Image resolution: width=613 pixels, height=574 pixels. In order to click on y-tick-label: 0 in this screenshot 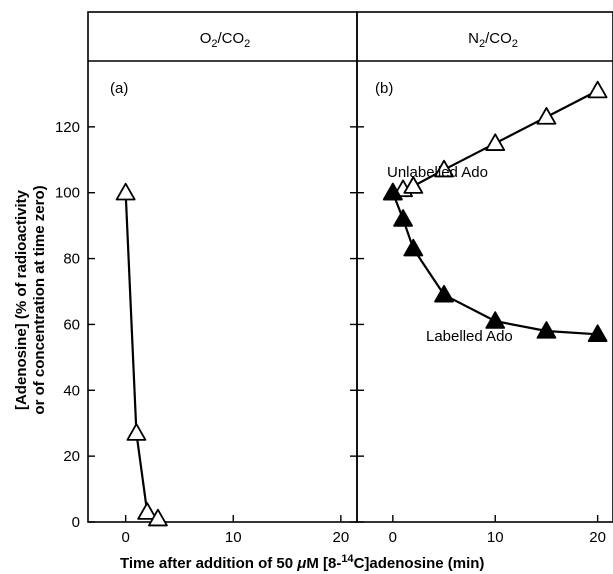, I will do `click(76, 522)`.